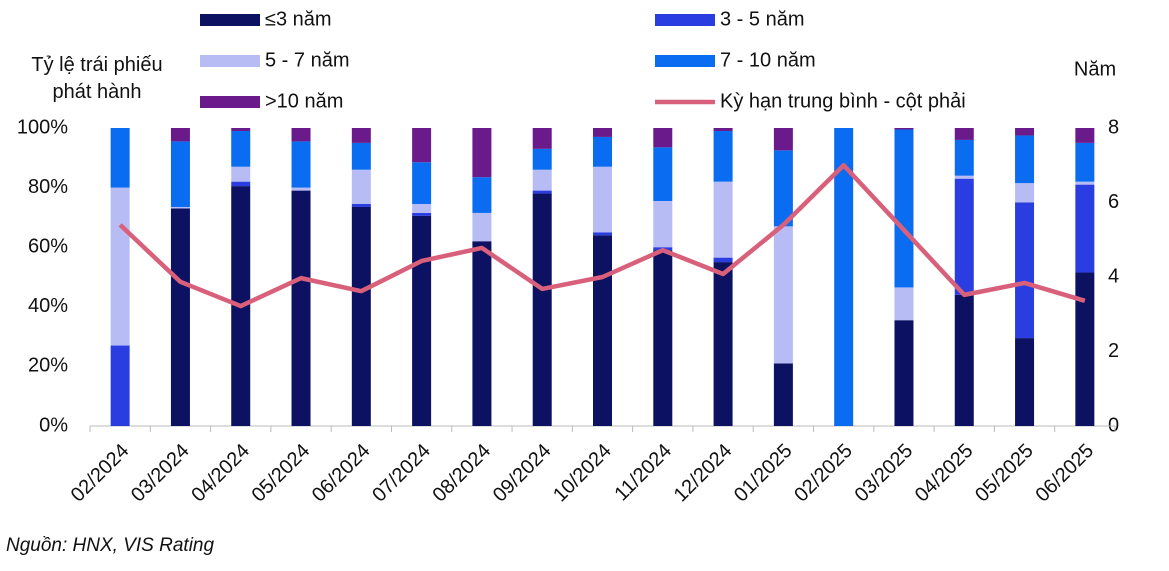 The height and width of the screenshot is (571, 1169). What do you see at coordinates (1113, 276) in the screenshot?
I see `y2-tick-label: 4` at bounding box center [1113, 276].